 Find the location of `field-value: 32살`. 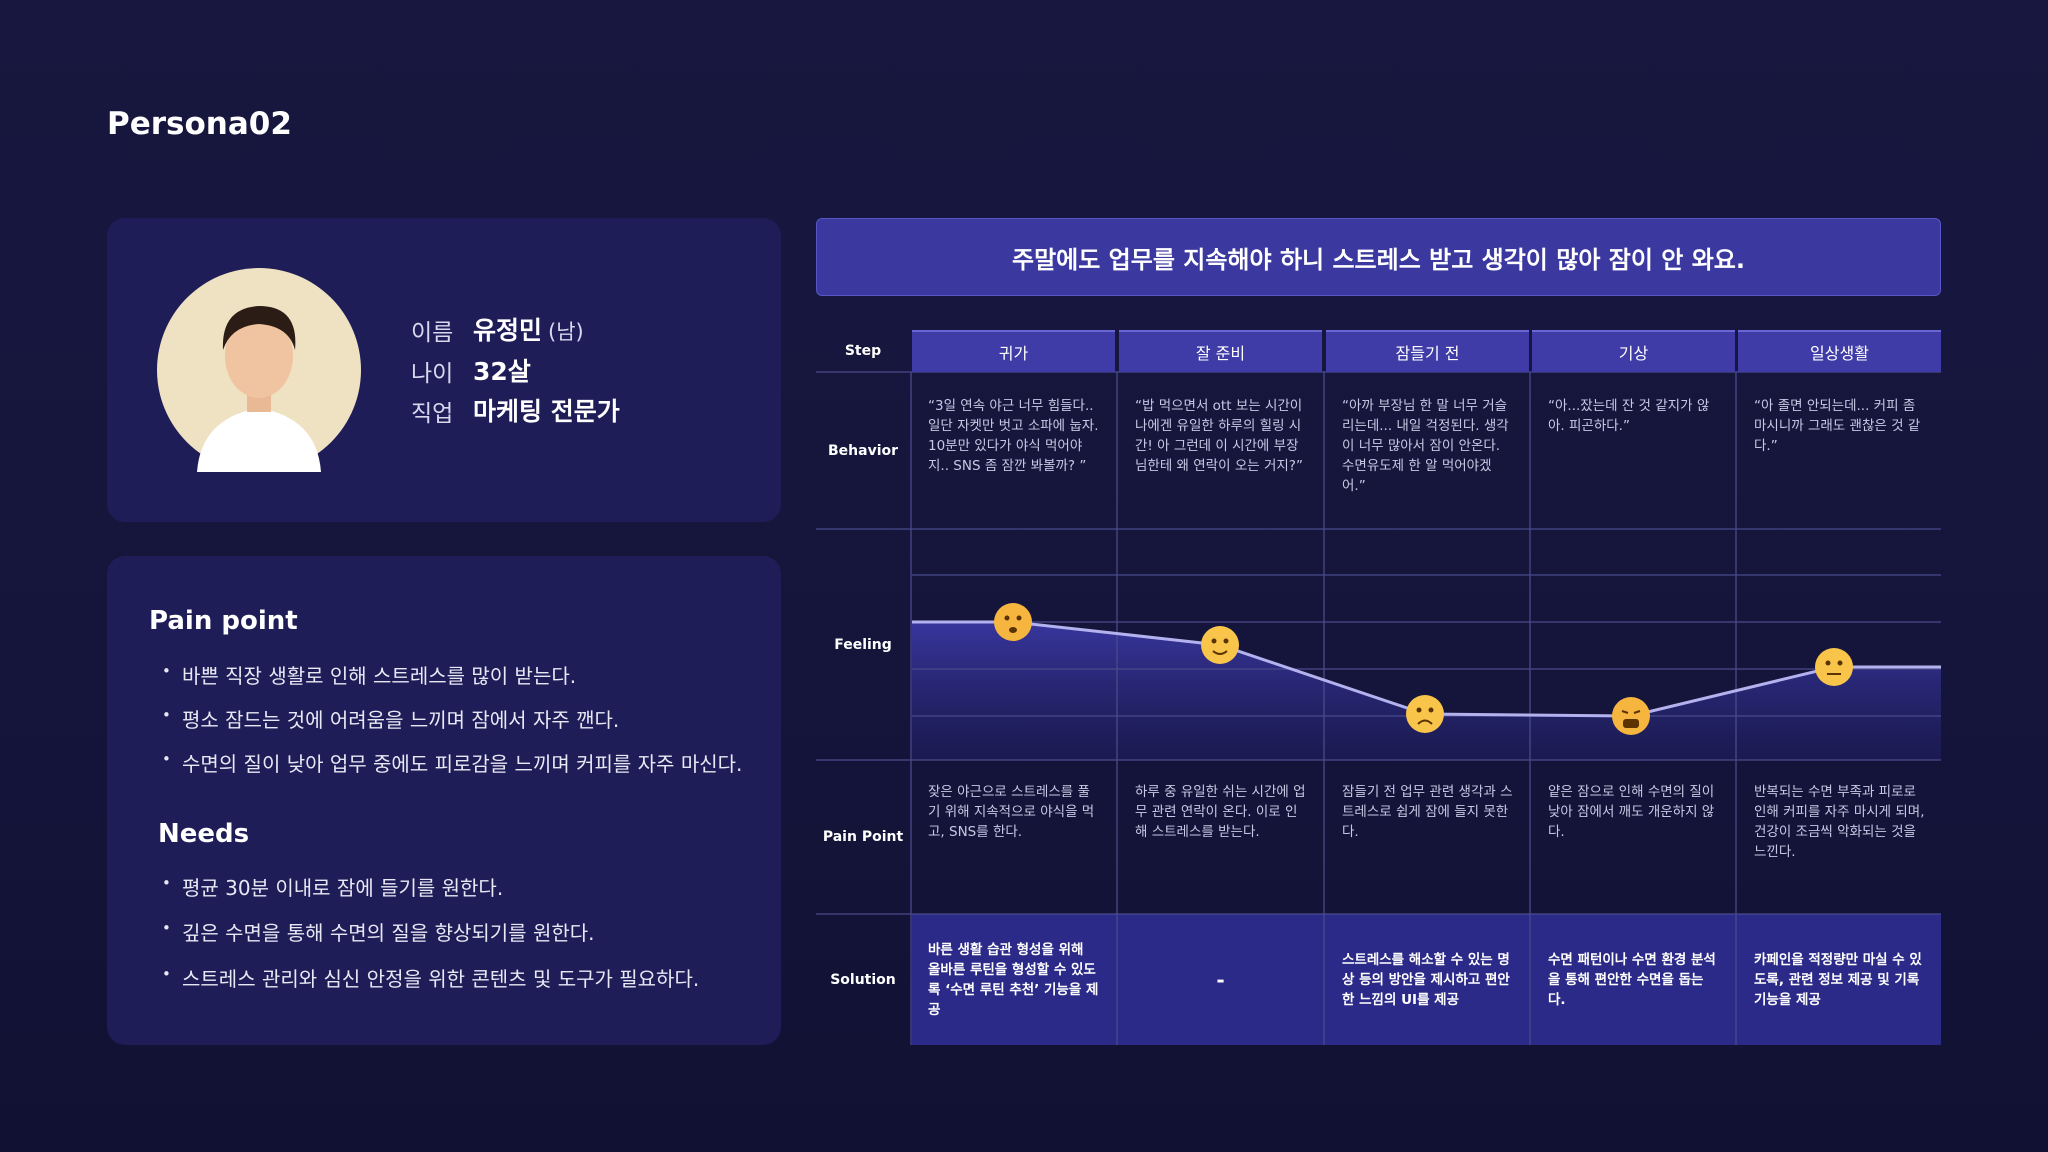

field-value: 32살 is located at coordinates (502, 371).